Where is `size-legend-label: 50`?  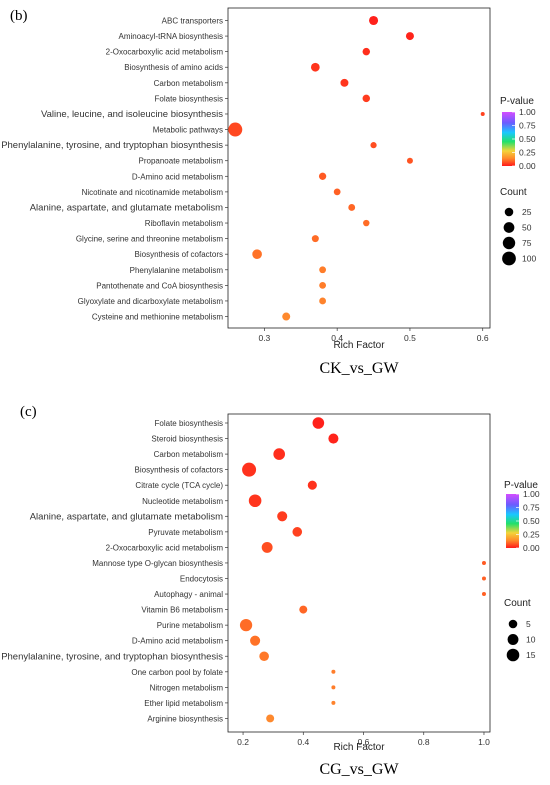
size-legend-label: 50 is located at coordinates (527, 228).